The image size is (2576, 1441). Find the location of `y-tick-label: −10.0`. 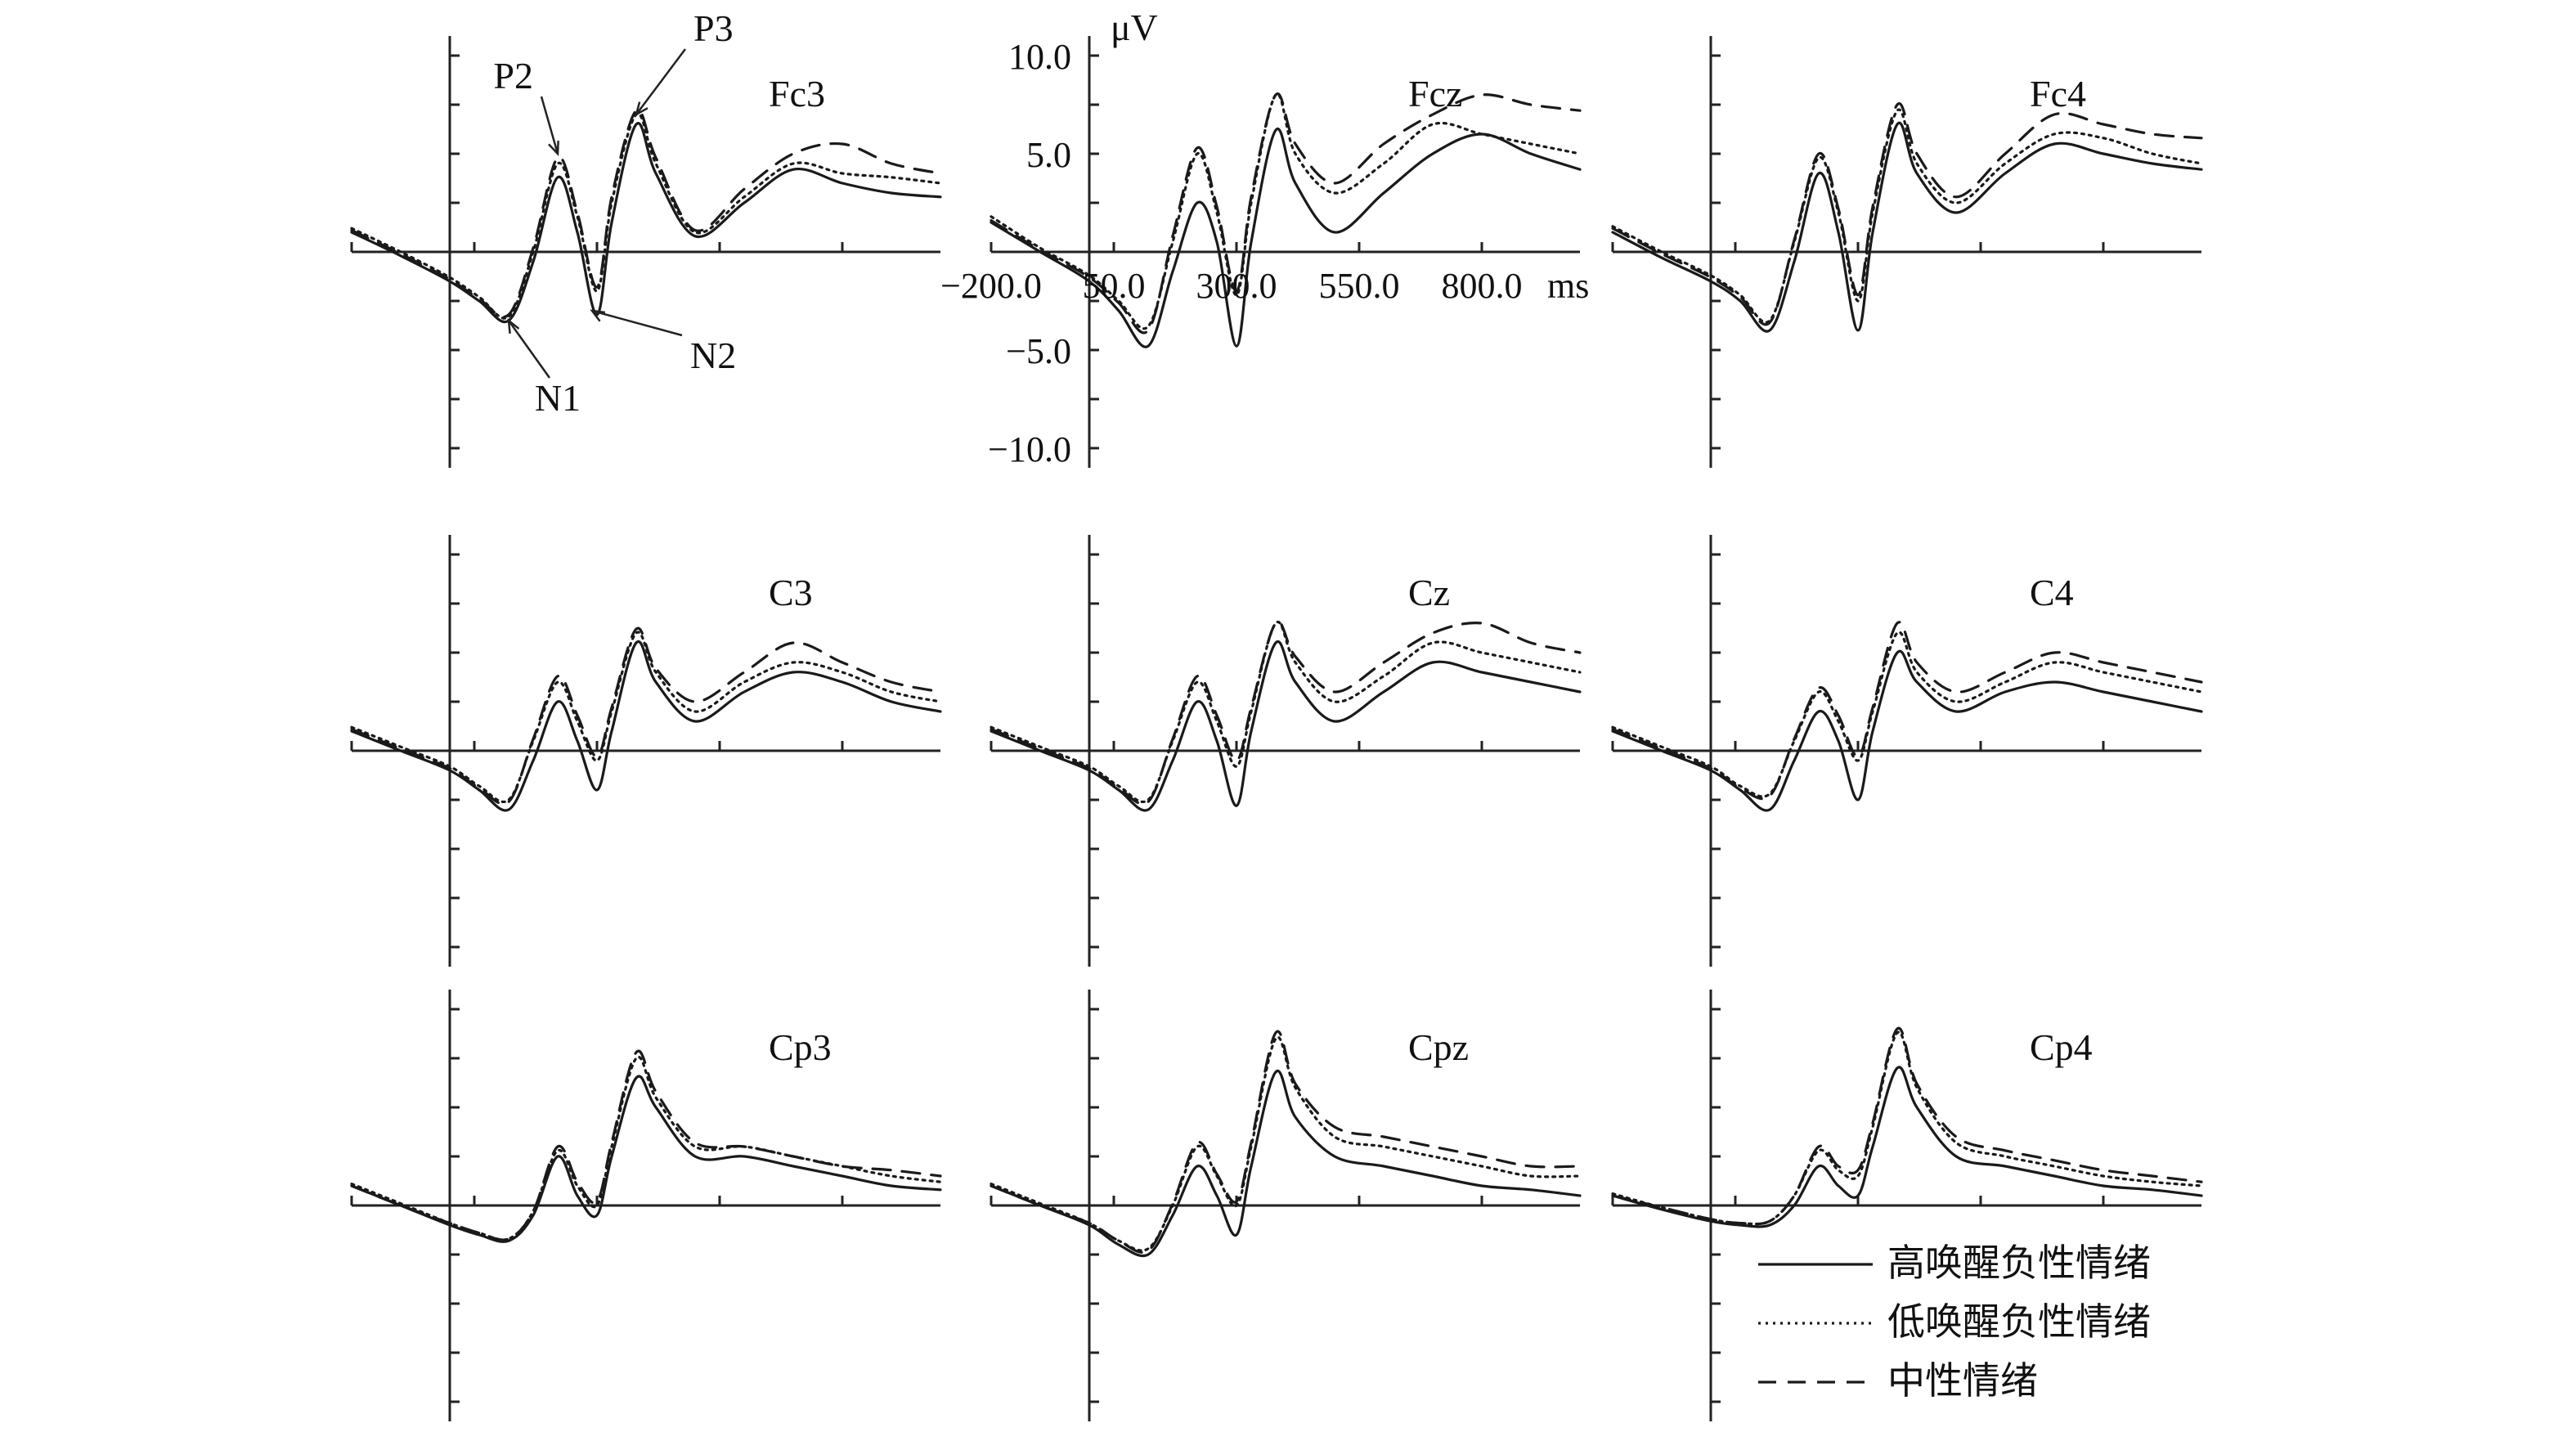

y-tick-label: −10.0 is located at coordinates (1029, 449).